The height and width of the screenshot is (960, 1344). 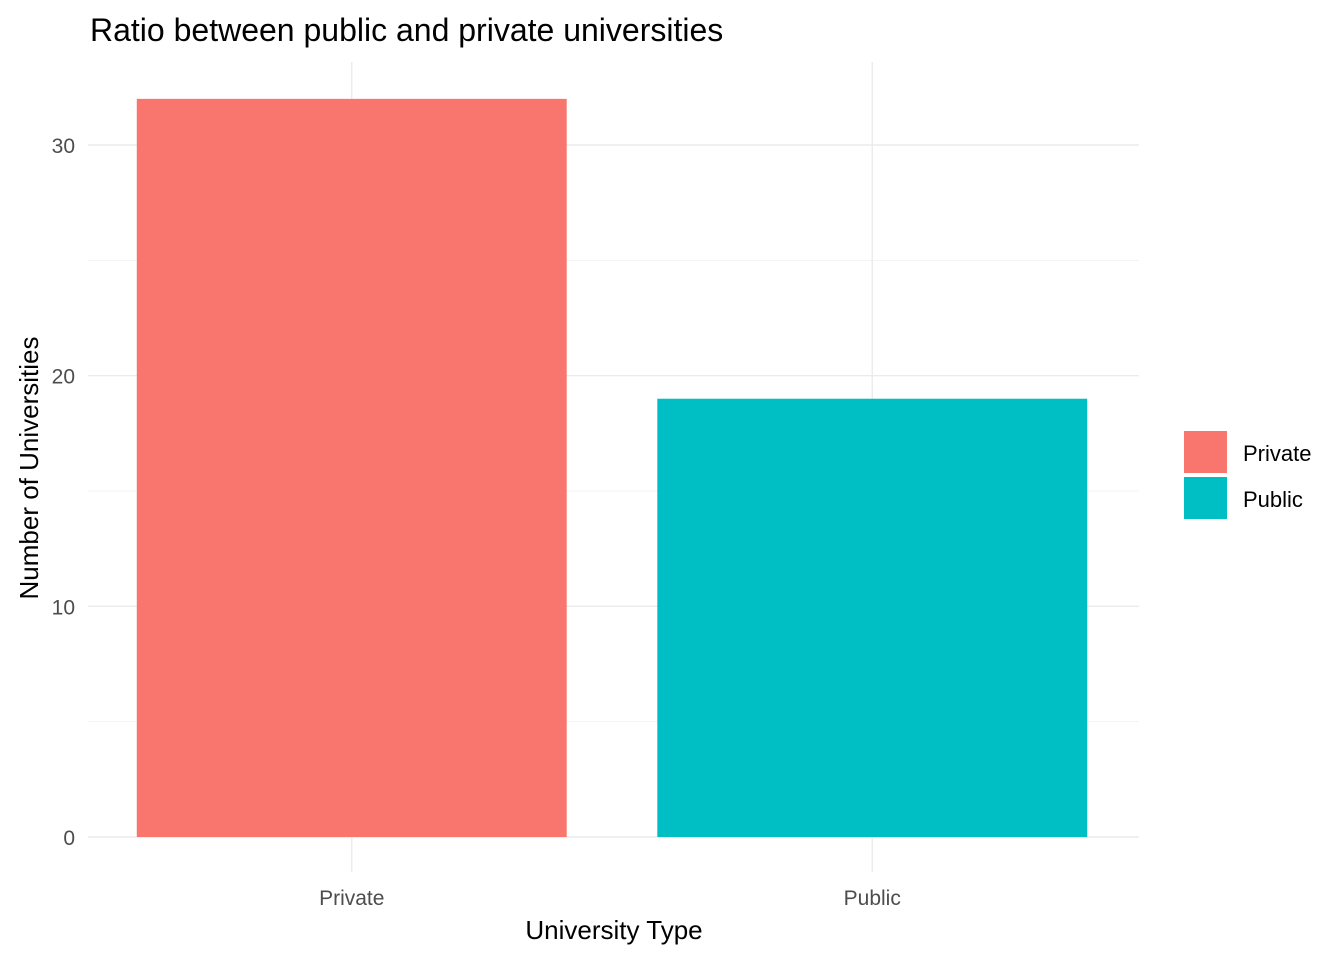 What do you see at coordinates (872, 898) in the screenshot?
I see `x-tick-label: Public` at bounding box center [872, 898].